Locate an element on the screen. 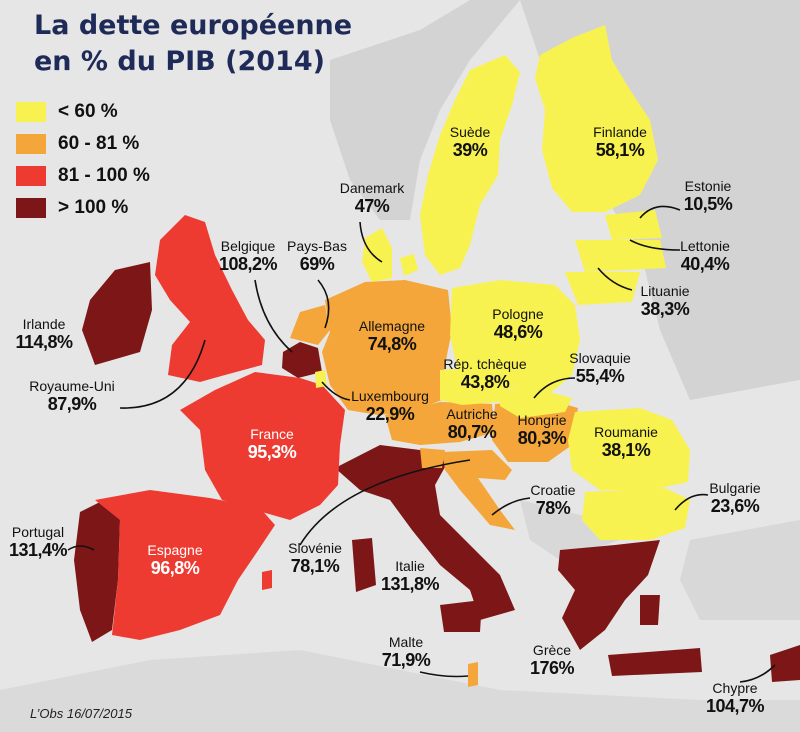 This screenshot has height=732, width=800. label-lituanie: Lituanie 38,3% is located at coordinates (664, 301).